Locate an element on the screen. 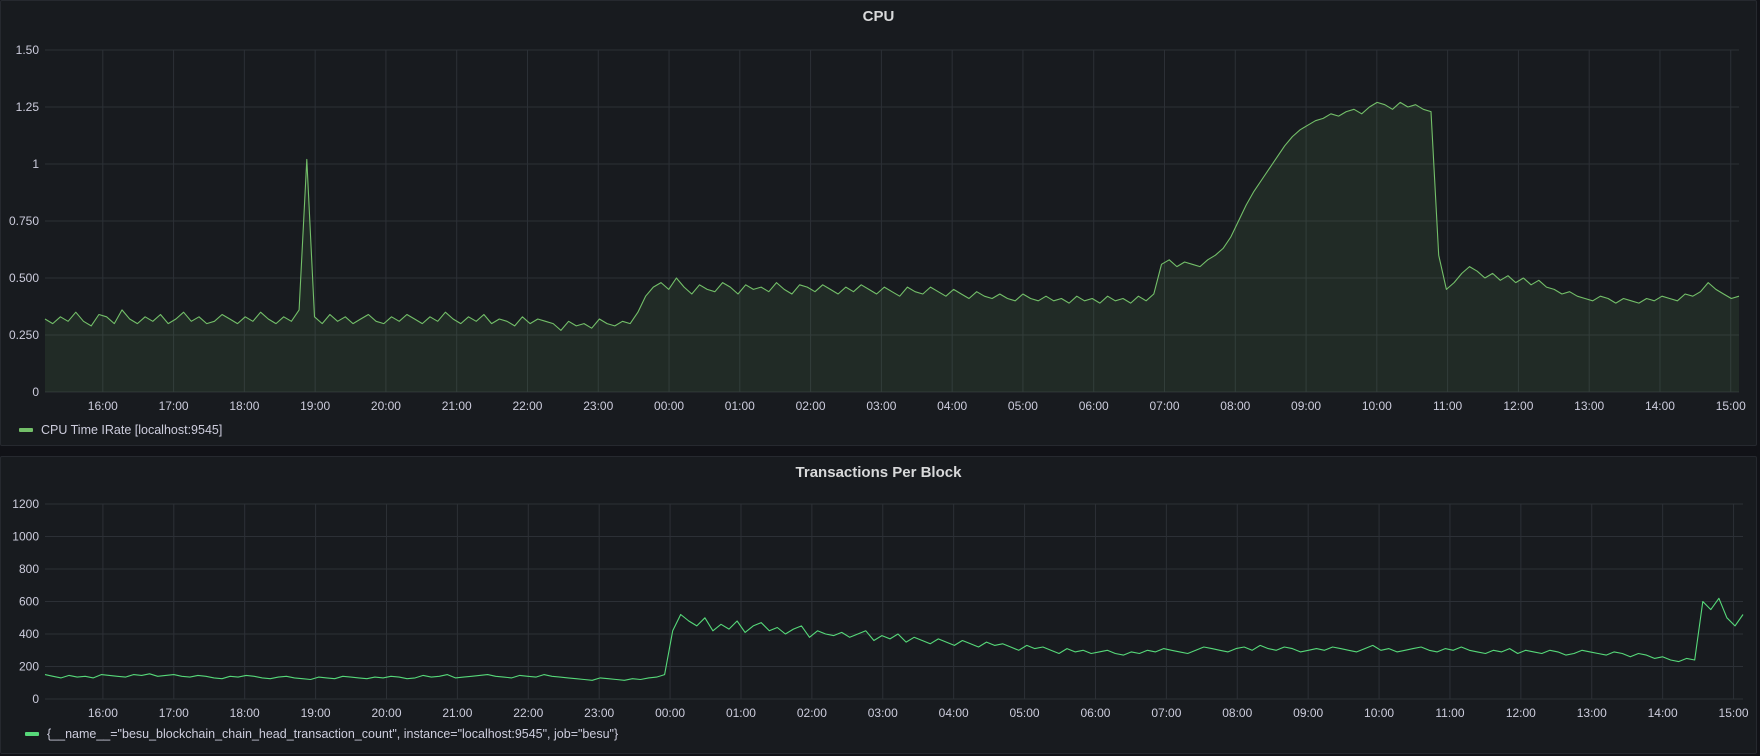  y-tick-label: 400 is located at coordinates (29, 634).